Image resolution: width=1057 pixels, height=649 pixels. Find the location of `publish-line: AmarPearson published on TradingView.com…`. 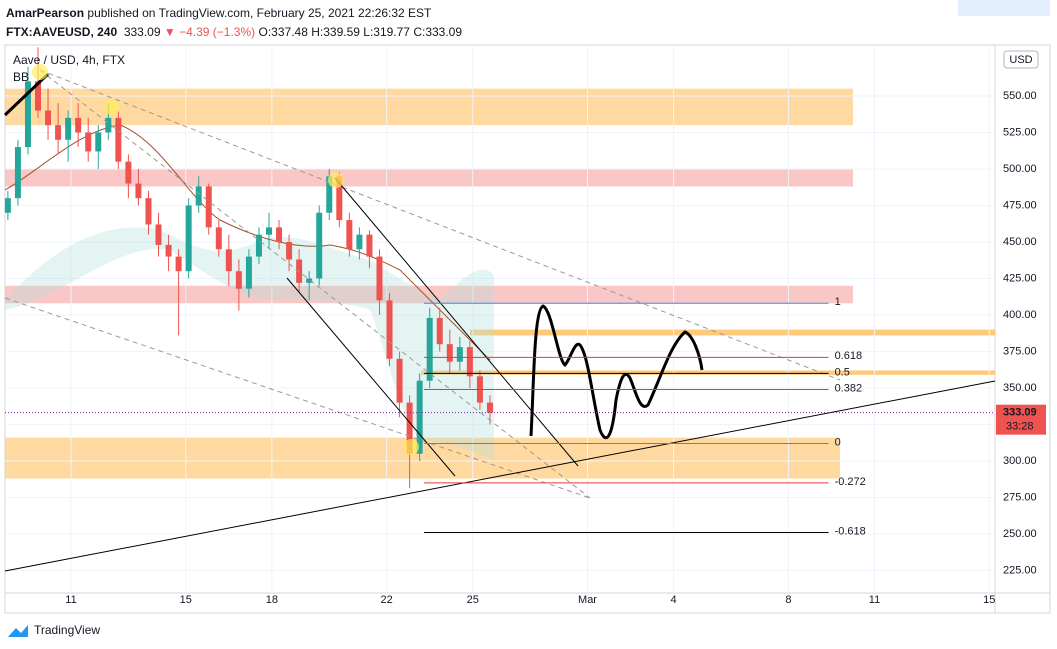

publish-line: AmarPearson published on TradingView.com… is located at coordinates (234, 13).